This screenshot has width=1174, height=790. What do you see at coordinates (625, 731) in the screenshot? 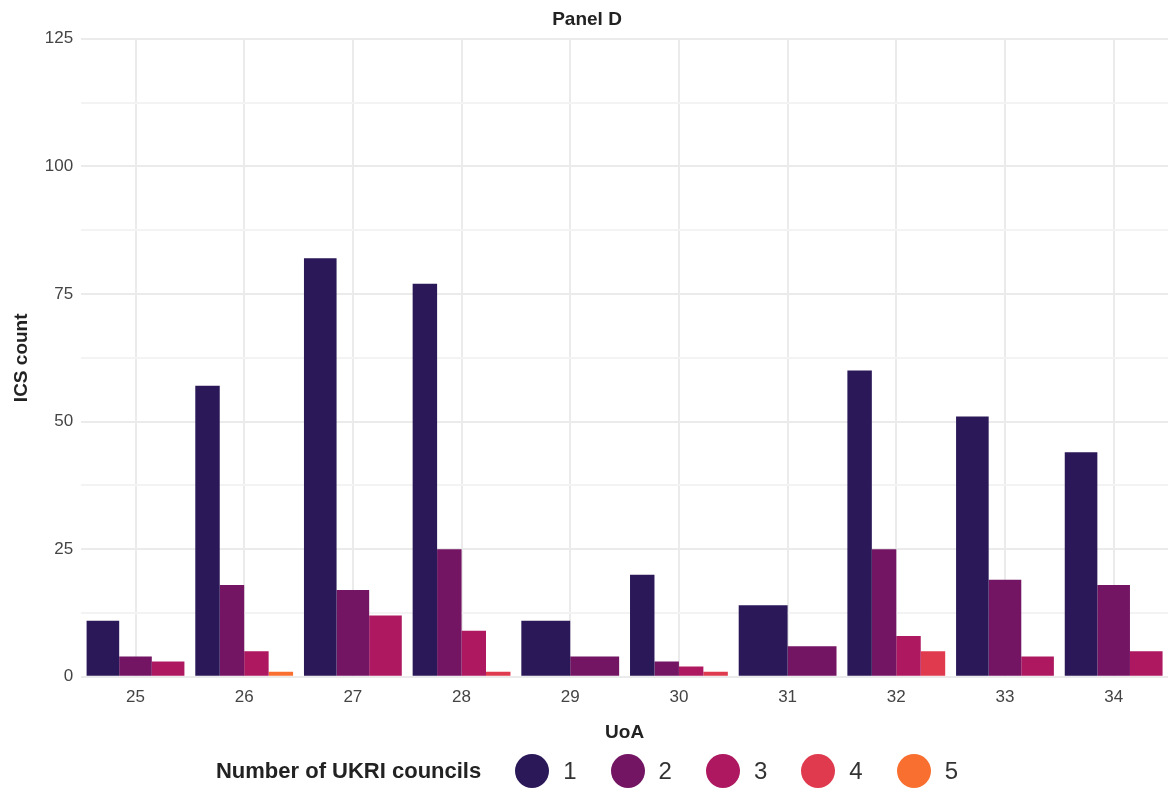
I see `x-axis-title: UoA` at bounding box center [625, 731].